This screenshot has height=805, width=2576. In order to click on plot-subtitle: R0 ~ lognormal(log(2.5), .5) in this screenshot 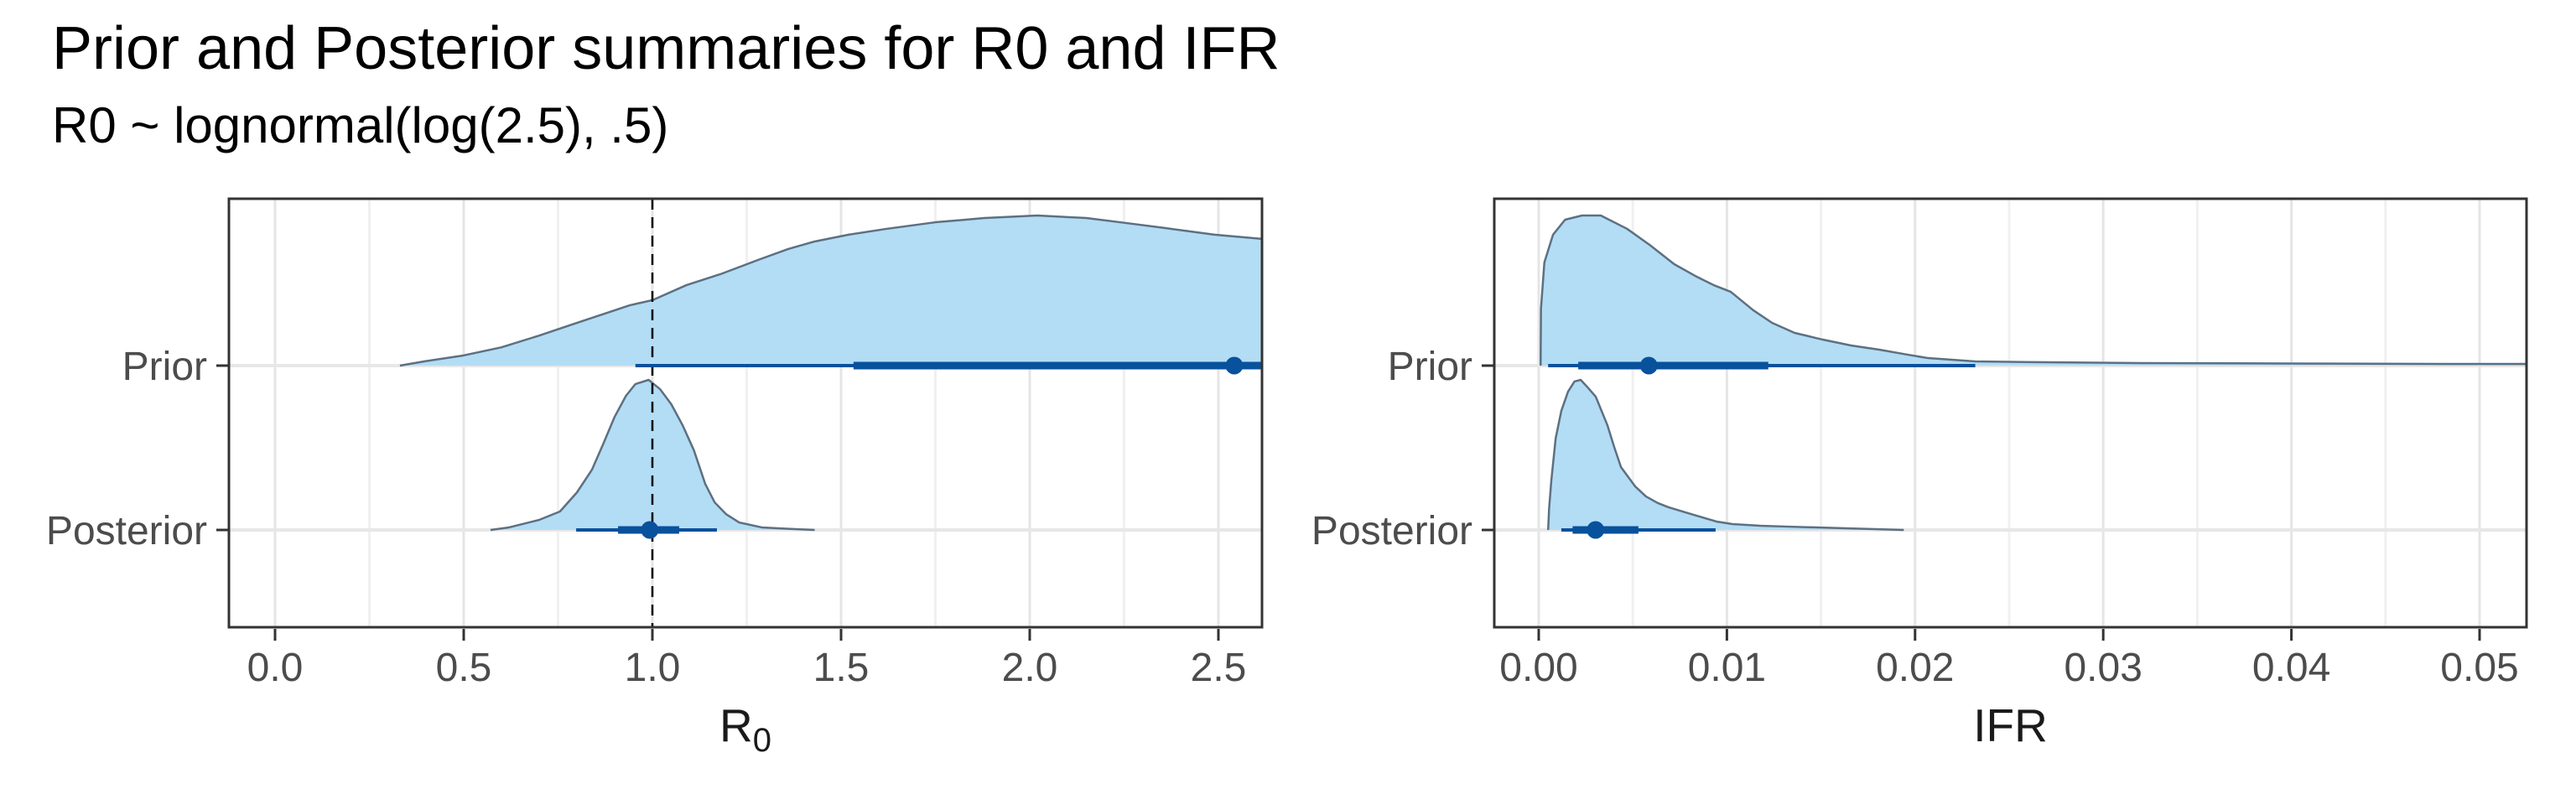, I will do `click(360, 125)`.